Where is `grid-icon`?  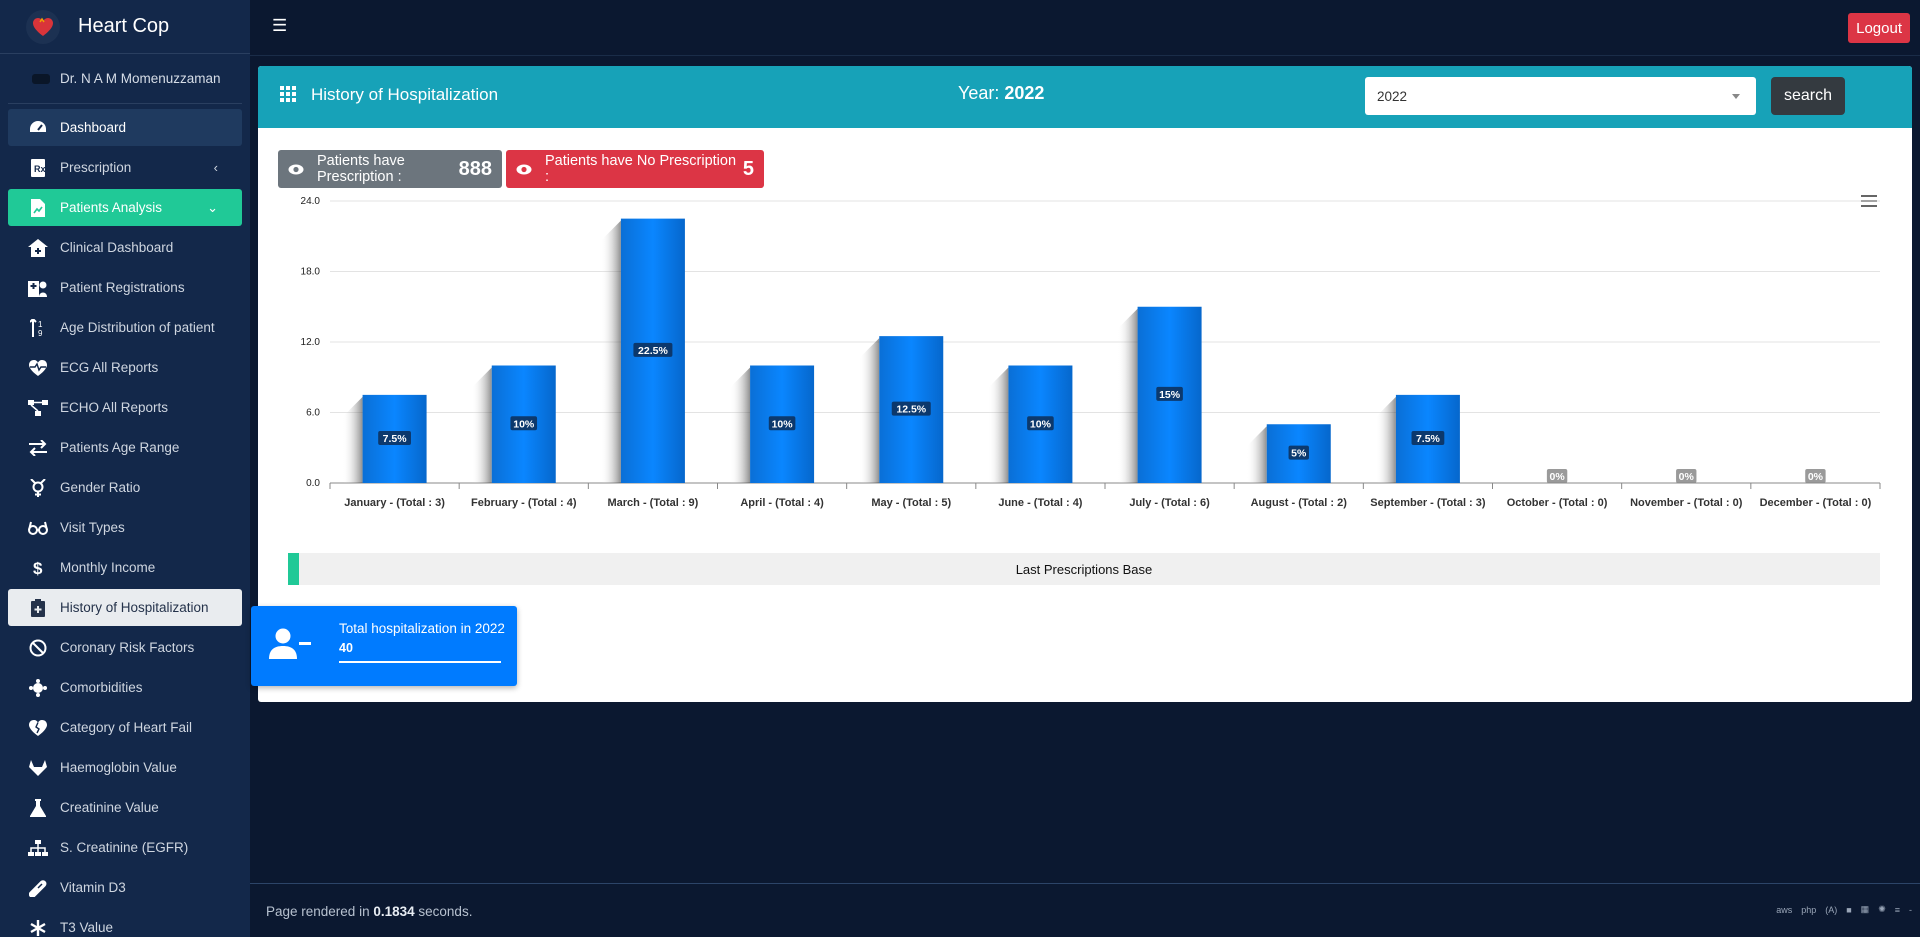 grid-icon is located at coordinates (288, 96).